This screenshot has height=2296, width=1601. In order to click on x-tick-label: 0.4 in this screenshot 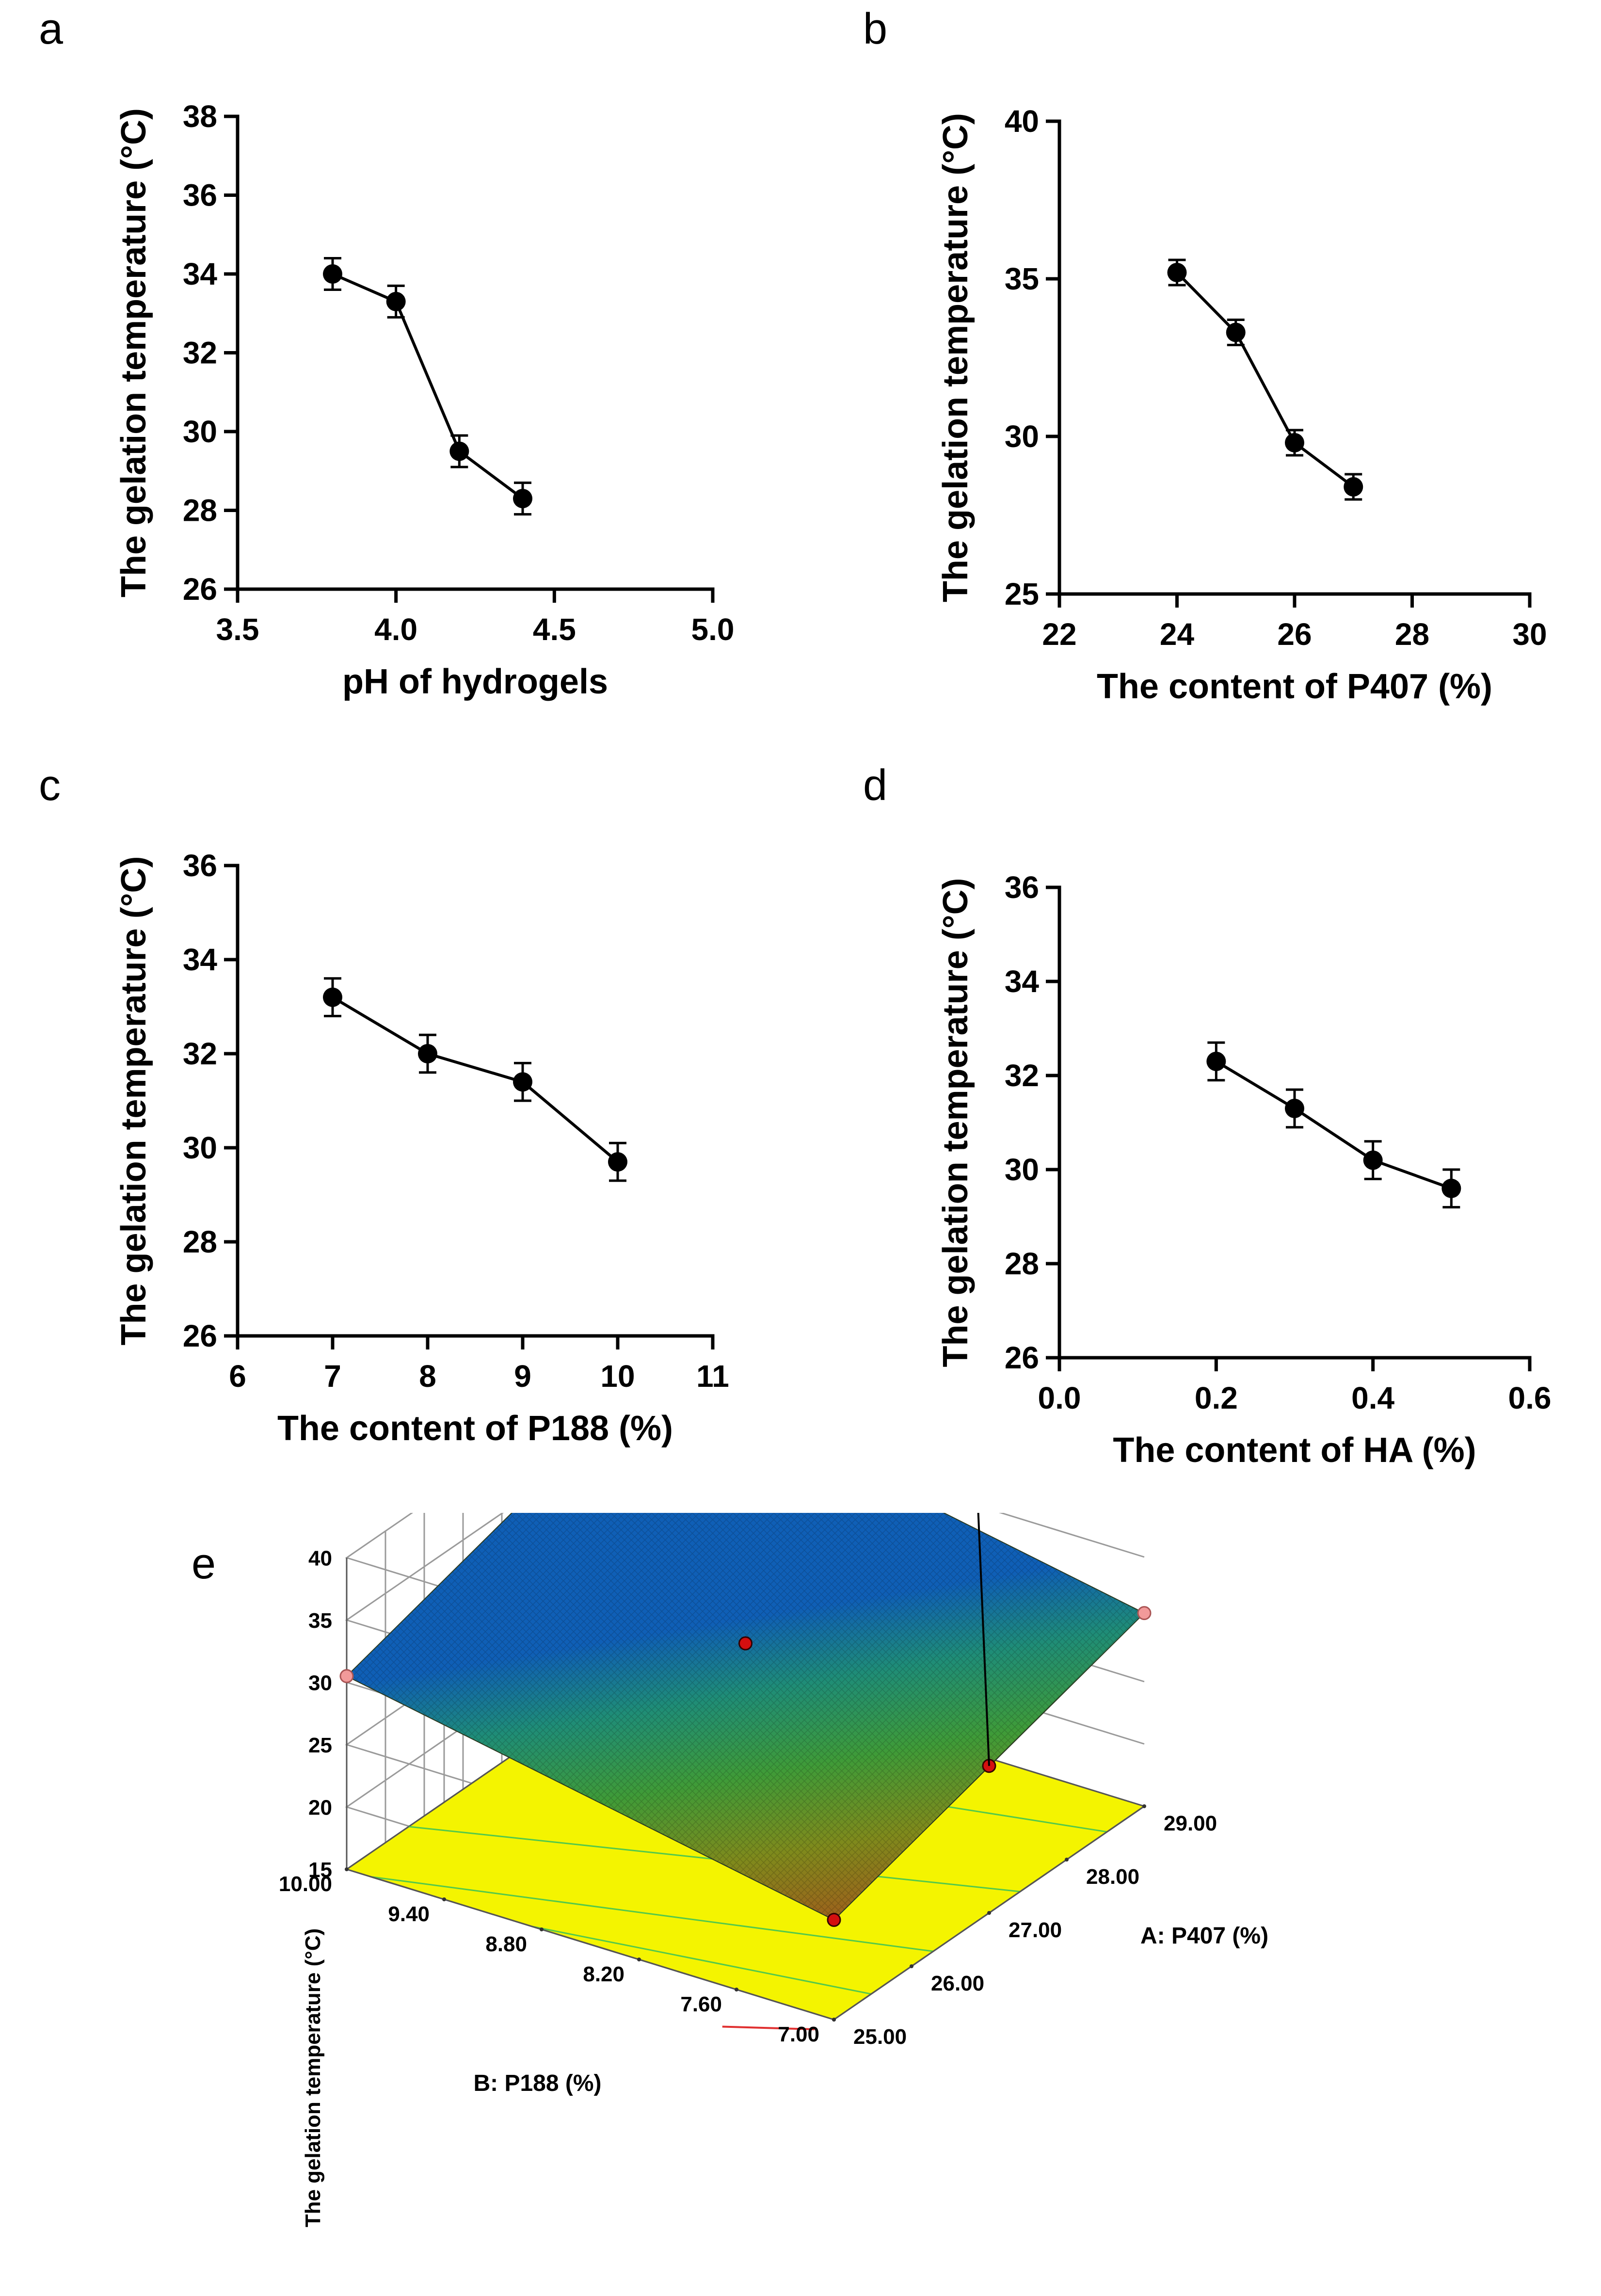, I will do `click(1372, 1398)`.